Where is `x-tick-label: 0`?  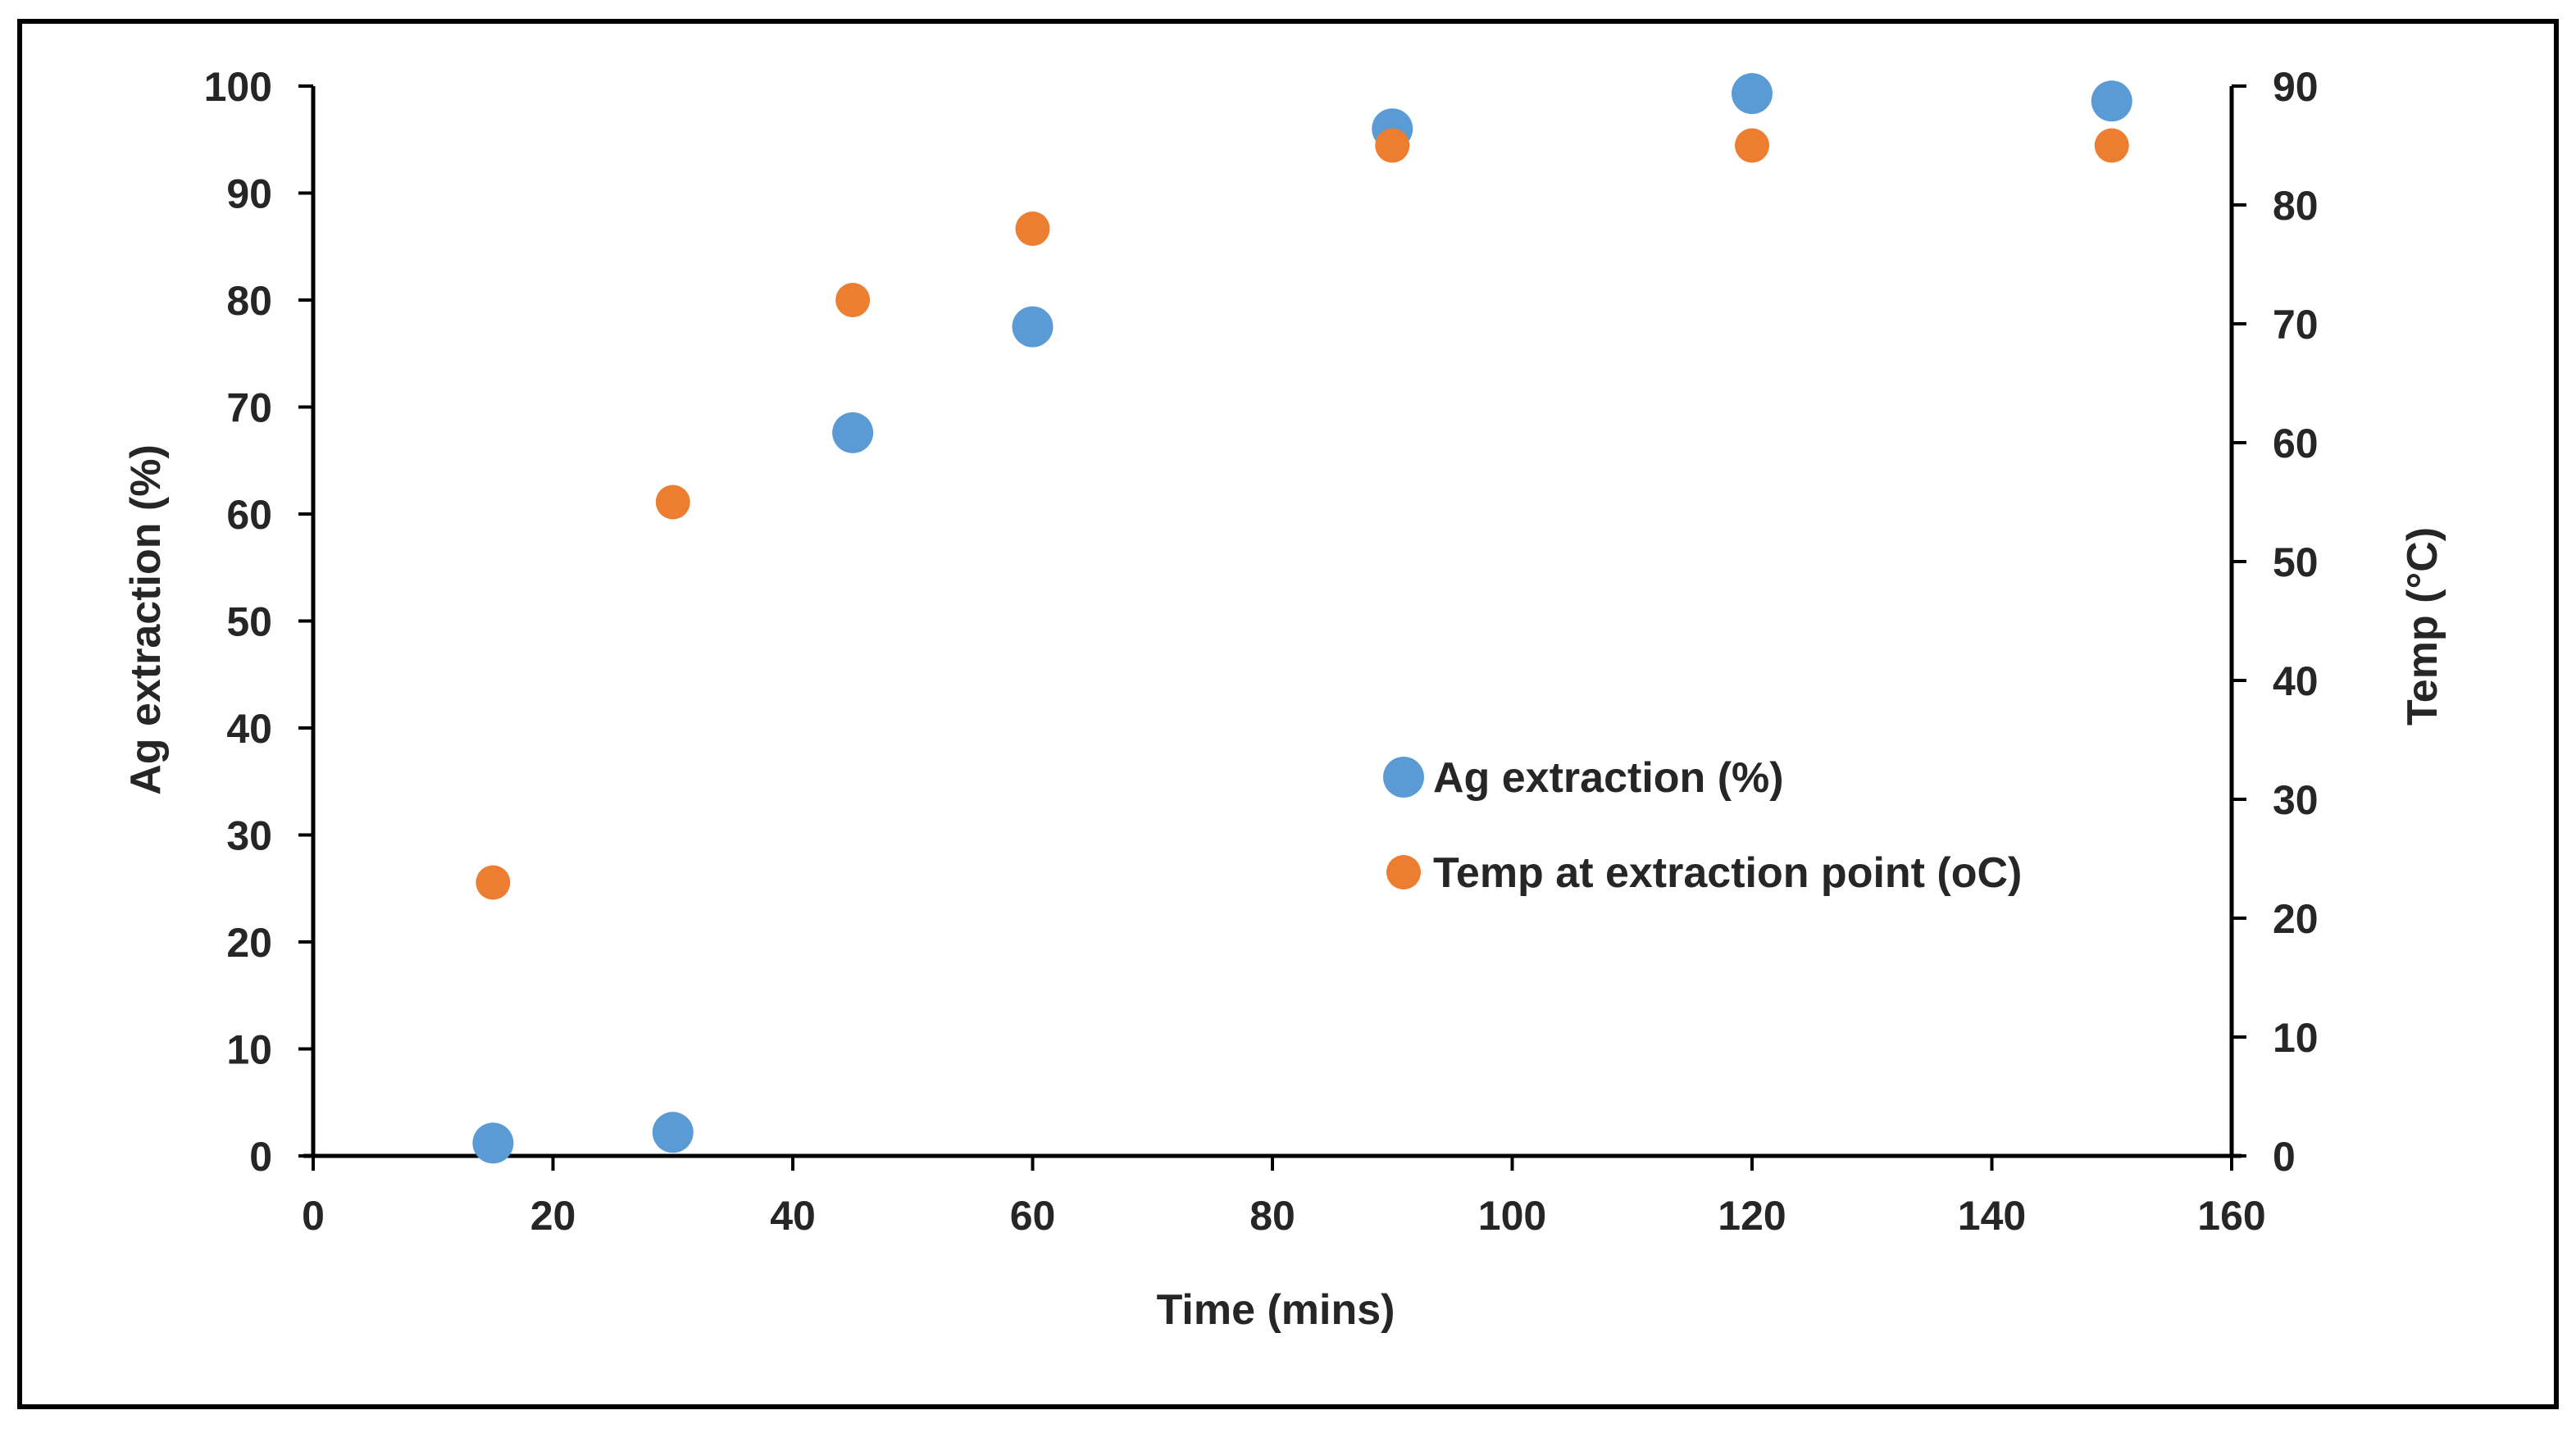 x-tick-label: 0 is located at coordinates (313, 1216).